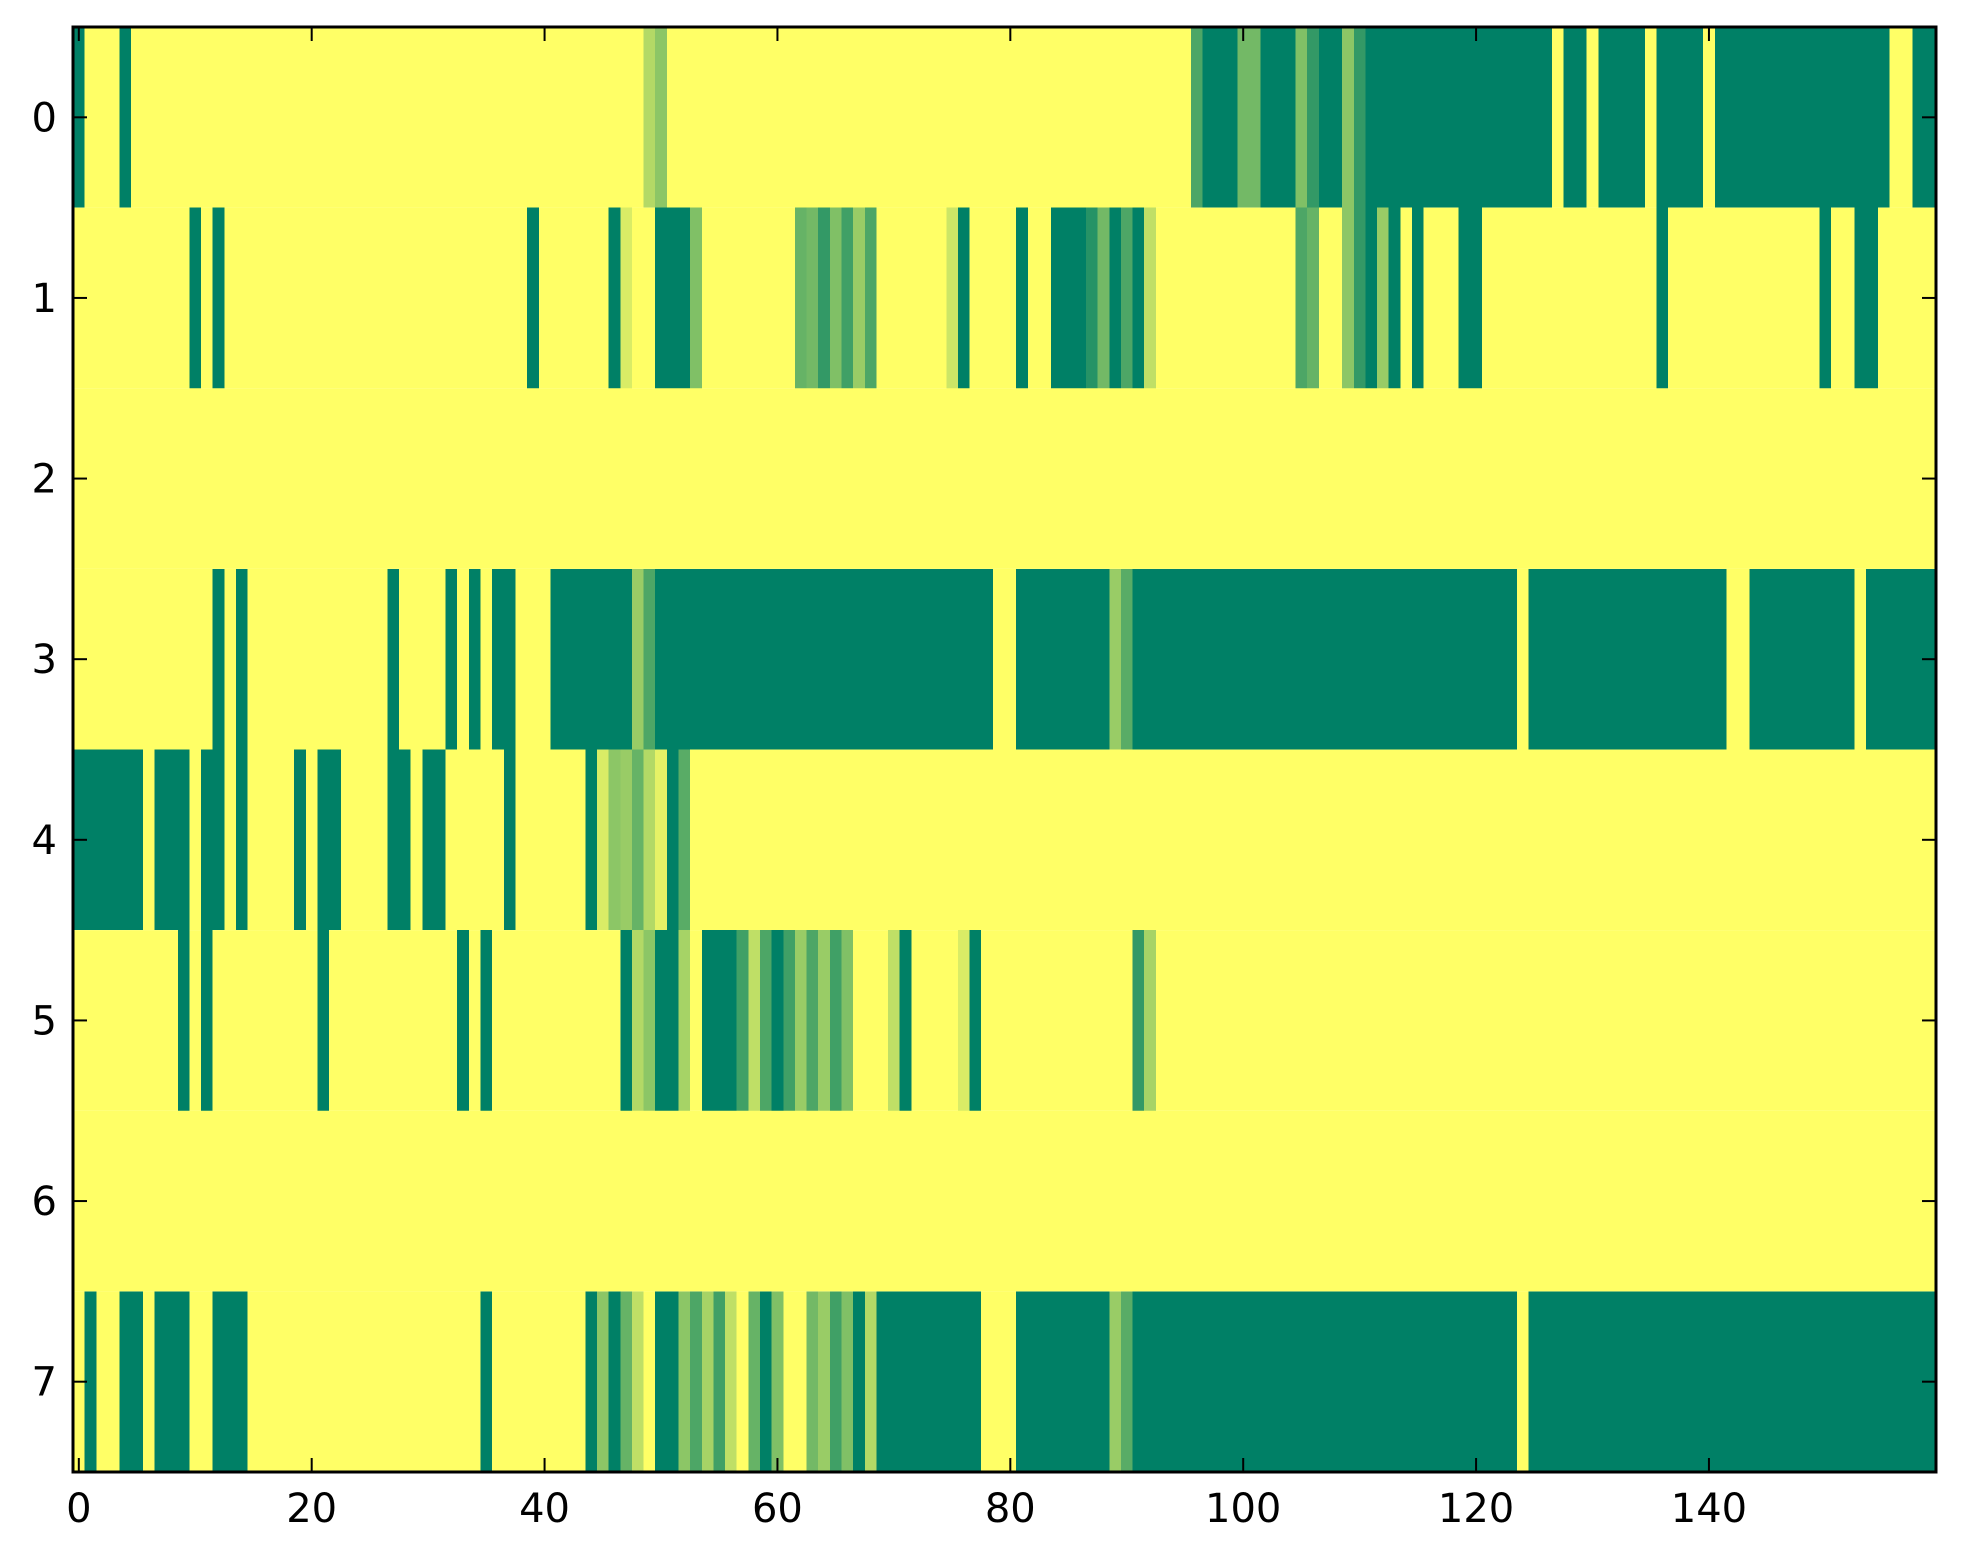 Image resolution: width=1963 pixels, height=1564 pixels. I want to click on y-tick-label: 7, so click(44, 1383).